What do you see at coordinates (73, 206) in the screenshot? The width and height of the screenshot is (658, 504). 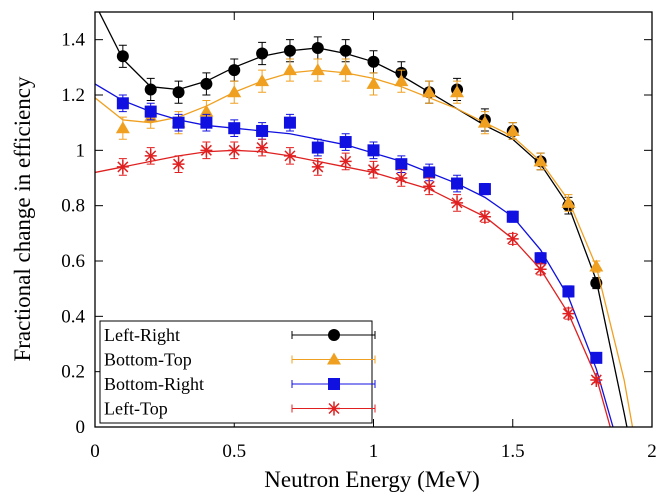 I see `y-tick-label: 0.8` at bounding box center [73, 206].